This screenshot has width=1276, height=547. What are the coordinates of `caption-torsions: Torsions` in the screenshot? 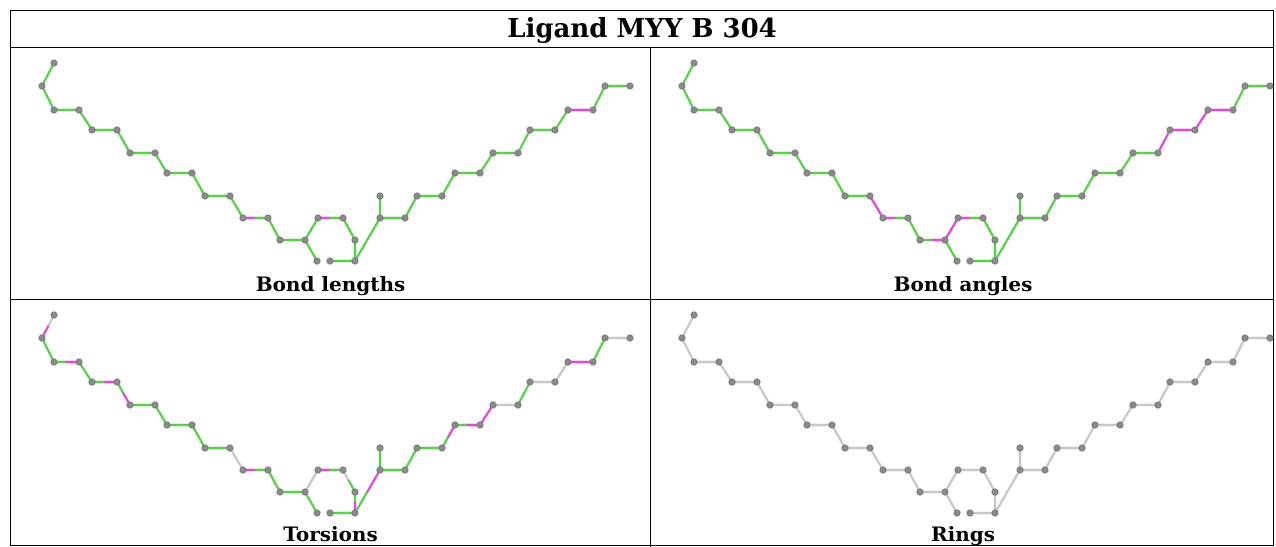 It's located at (330, 534).